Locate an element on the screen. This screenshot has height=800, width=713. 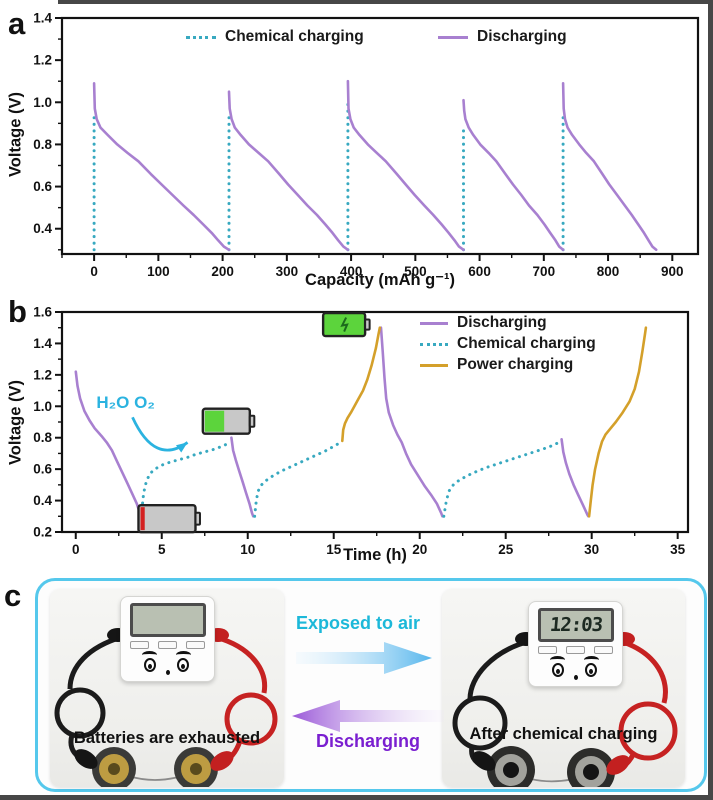
panel-b-label: b is located at coordinates (17, 311).